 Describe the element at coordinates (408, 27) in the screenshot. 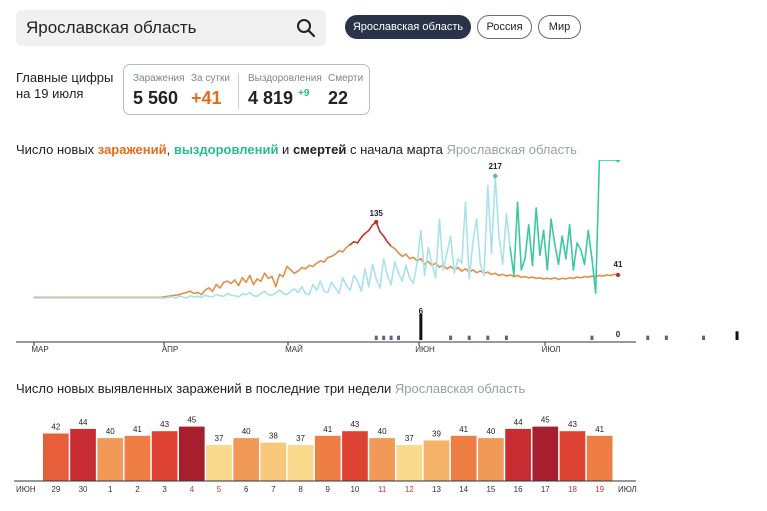

I see `tab-yaroslavl-region: Ярославская область` at that location.